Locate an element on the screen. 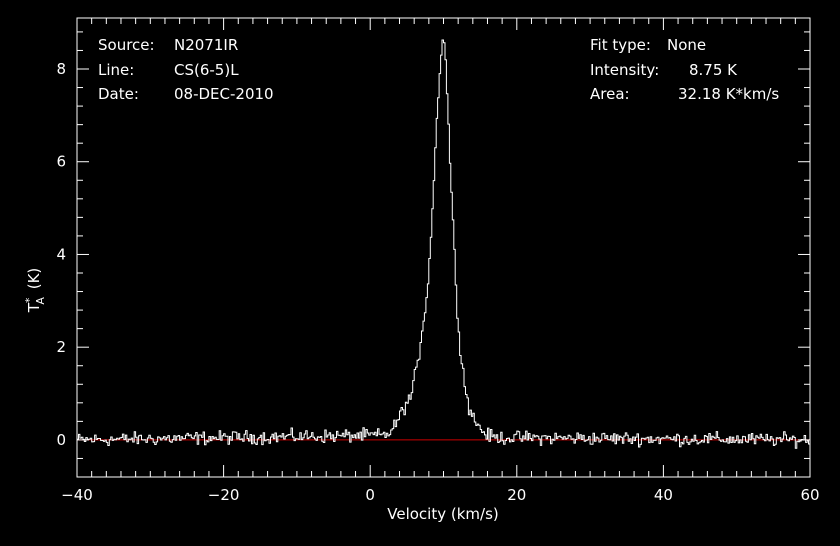 The height and width of the screenshot is (546, 840). area-value: 32.18 K*km/s is located at coordinates (728, 94).